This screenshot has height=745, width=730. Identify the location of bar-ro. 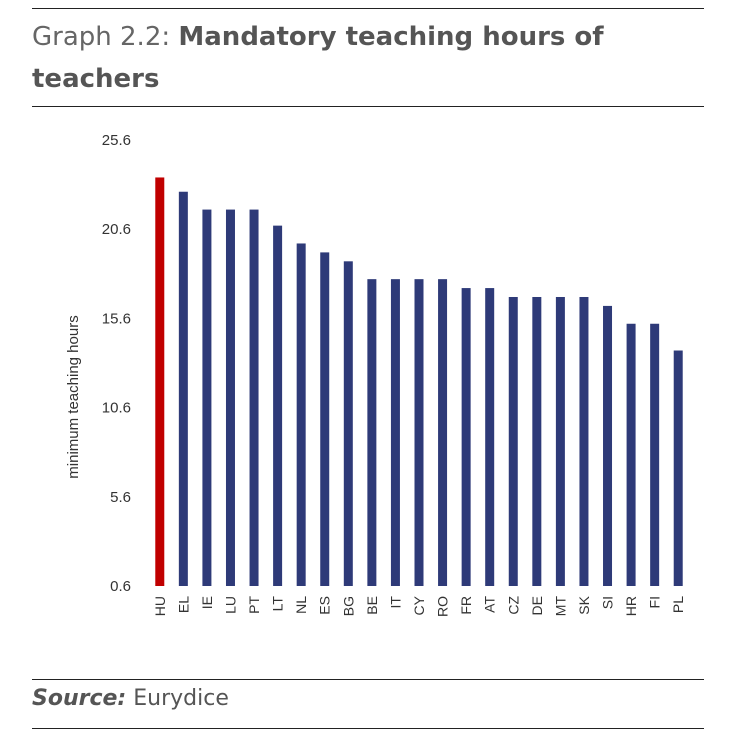
(443, 432).